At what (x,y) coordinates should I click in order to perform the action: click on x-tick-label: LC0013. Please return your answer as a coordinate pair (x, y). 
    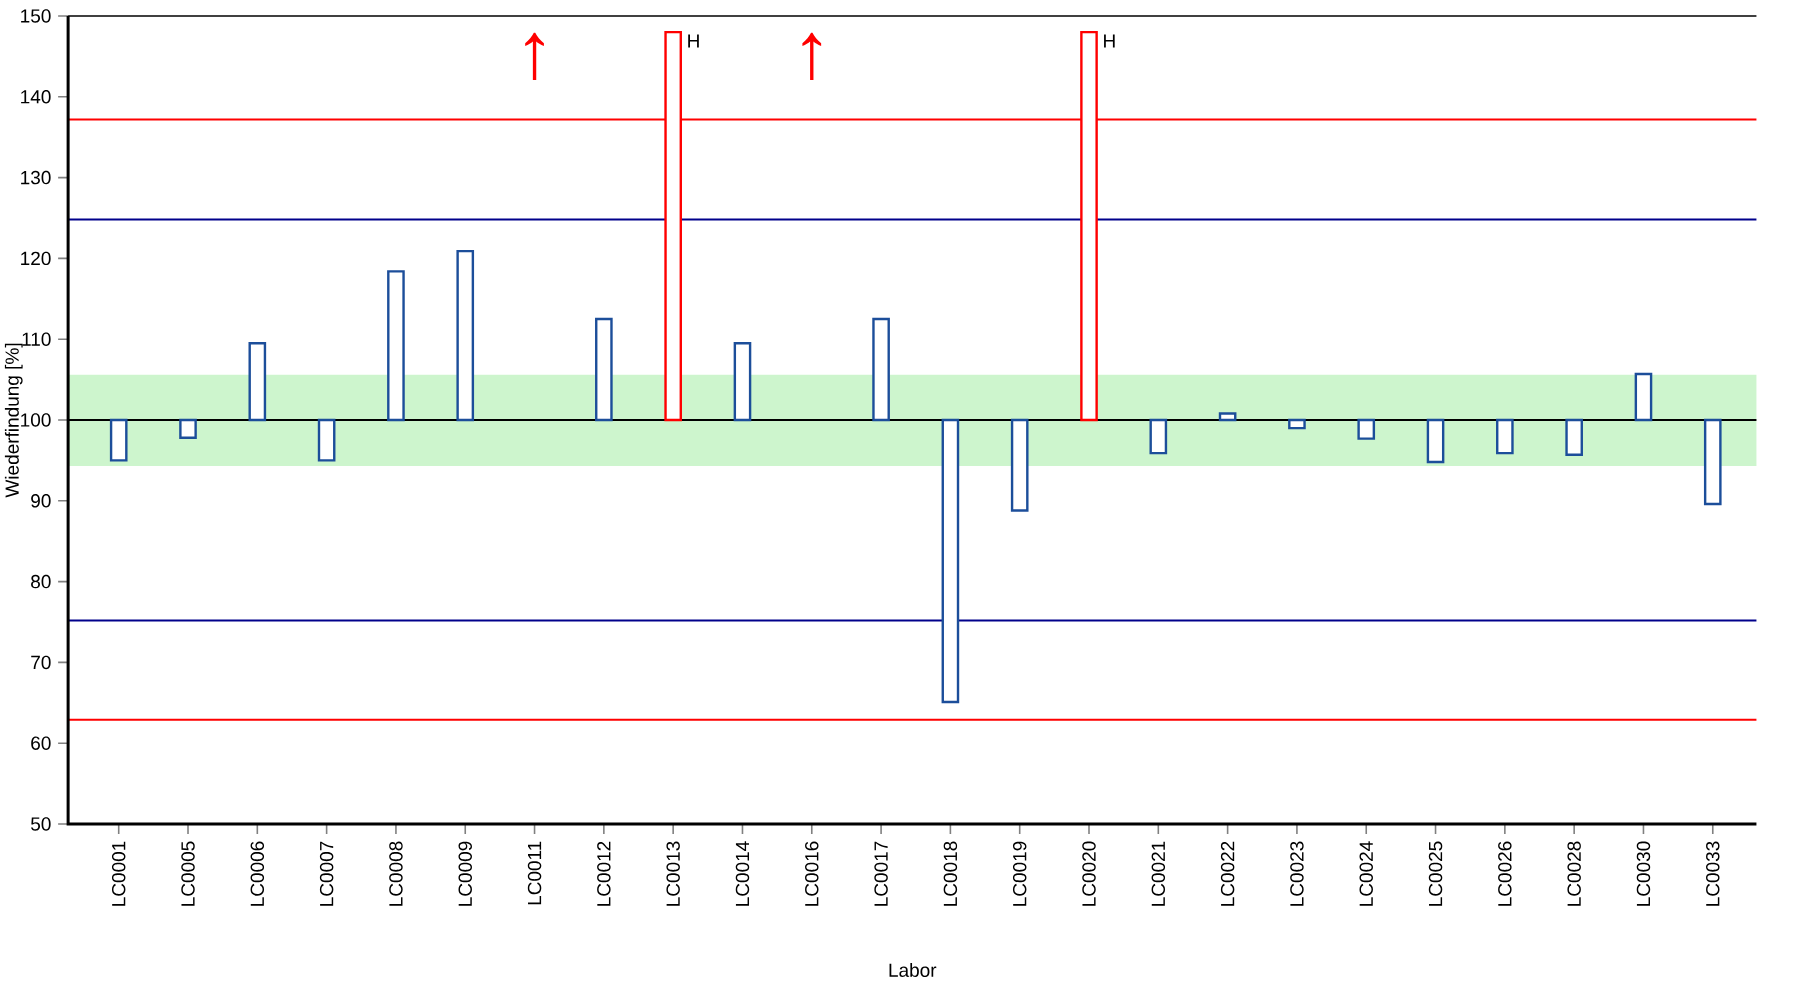
    Looking at the image, I should click on (673, 873).